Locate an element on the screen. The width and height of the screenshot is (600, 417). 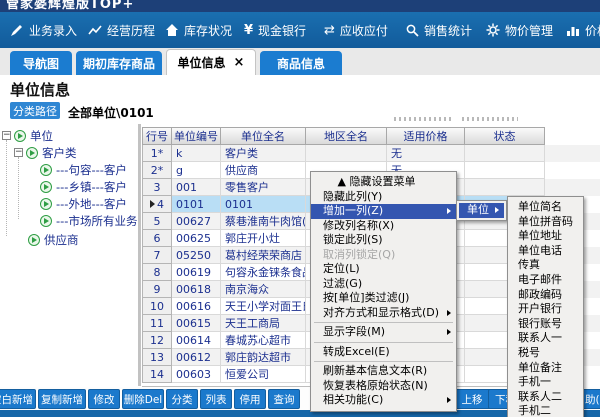
cell: 00627 is located at coordinates (196, 221).